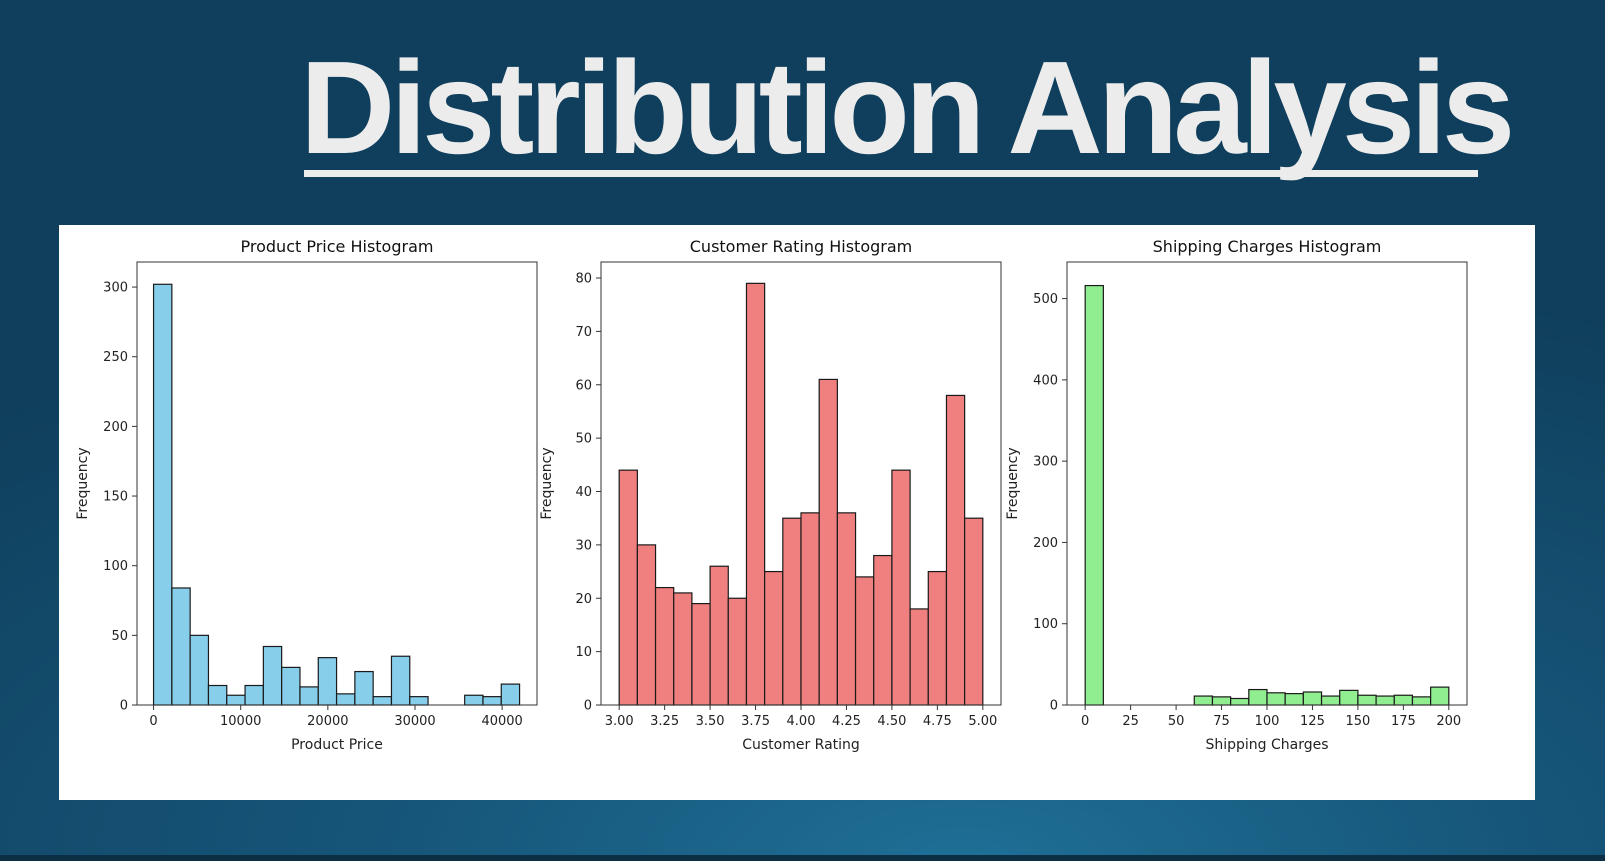 The width and height of the screenshot is (1605, 861). Describe the element at coordinates (802, 858) in the screenshot. I see `bottom-strip` at that location.